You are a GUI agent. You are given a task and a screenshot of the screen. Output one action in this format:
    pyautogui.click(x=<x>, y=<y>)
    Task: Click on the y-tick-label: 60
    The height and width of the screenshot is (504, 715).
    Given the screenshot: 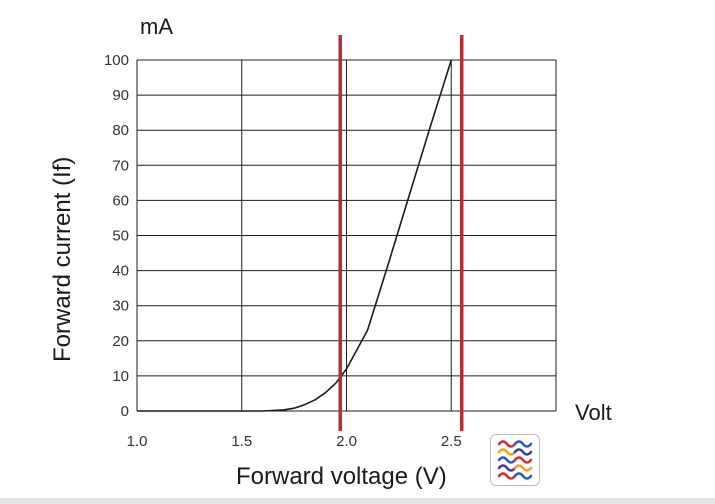 What is the action you would take?
    pyautogui.click(x=120, y=200)
    